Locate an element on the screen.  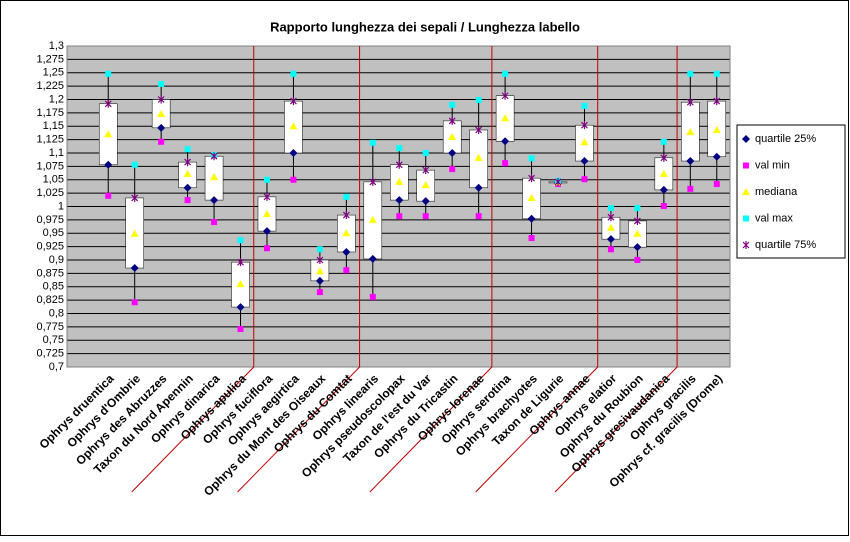
y-tick-label: 1,2 is located at coordinates (56, 99).